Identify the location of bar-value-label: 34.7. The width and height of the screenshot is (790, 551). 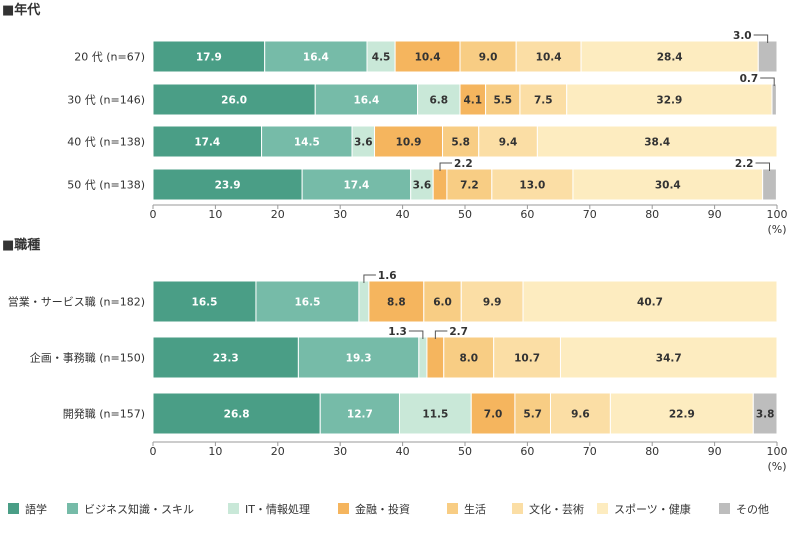
(669, 359).